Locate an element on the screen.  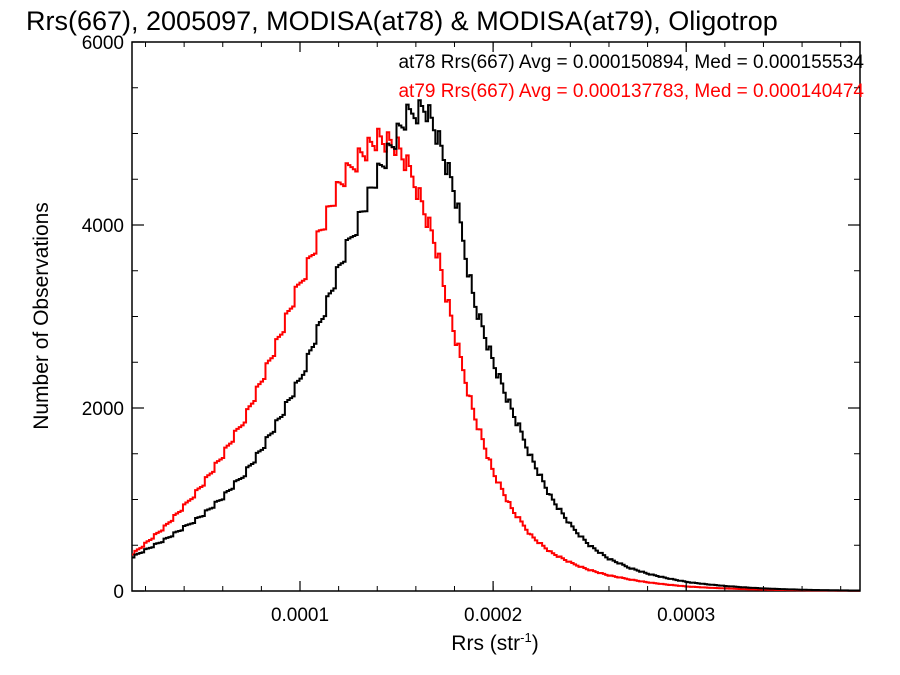
x-axis-label-superscript: -1 is located at coordinates (526, 637).